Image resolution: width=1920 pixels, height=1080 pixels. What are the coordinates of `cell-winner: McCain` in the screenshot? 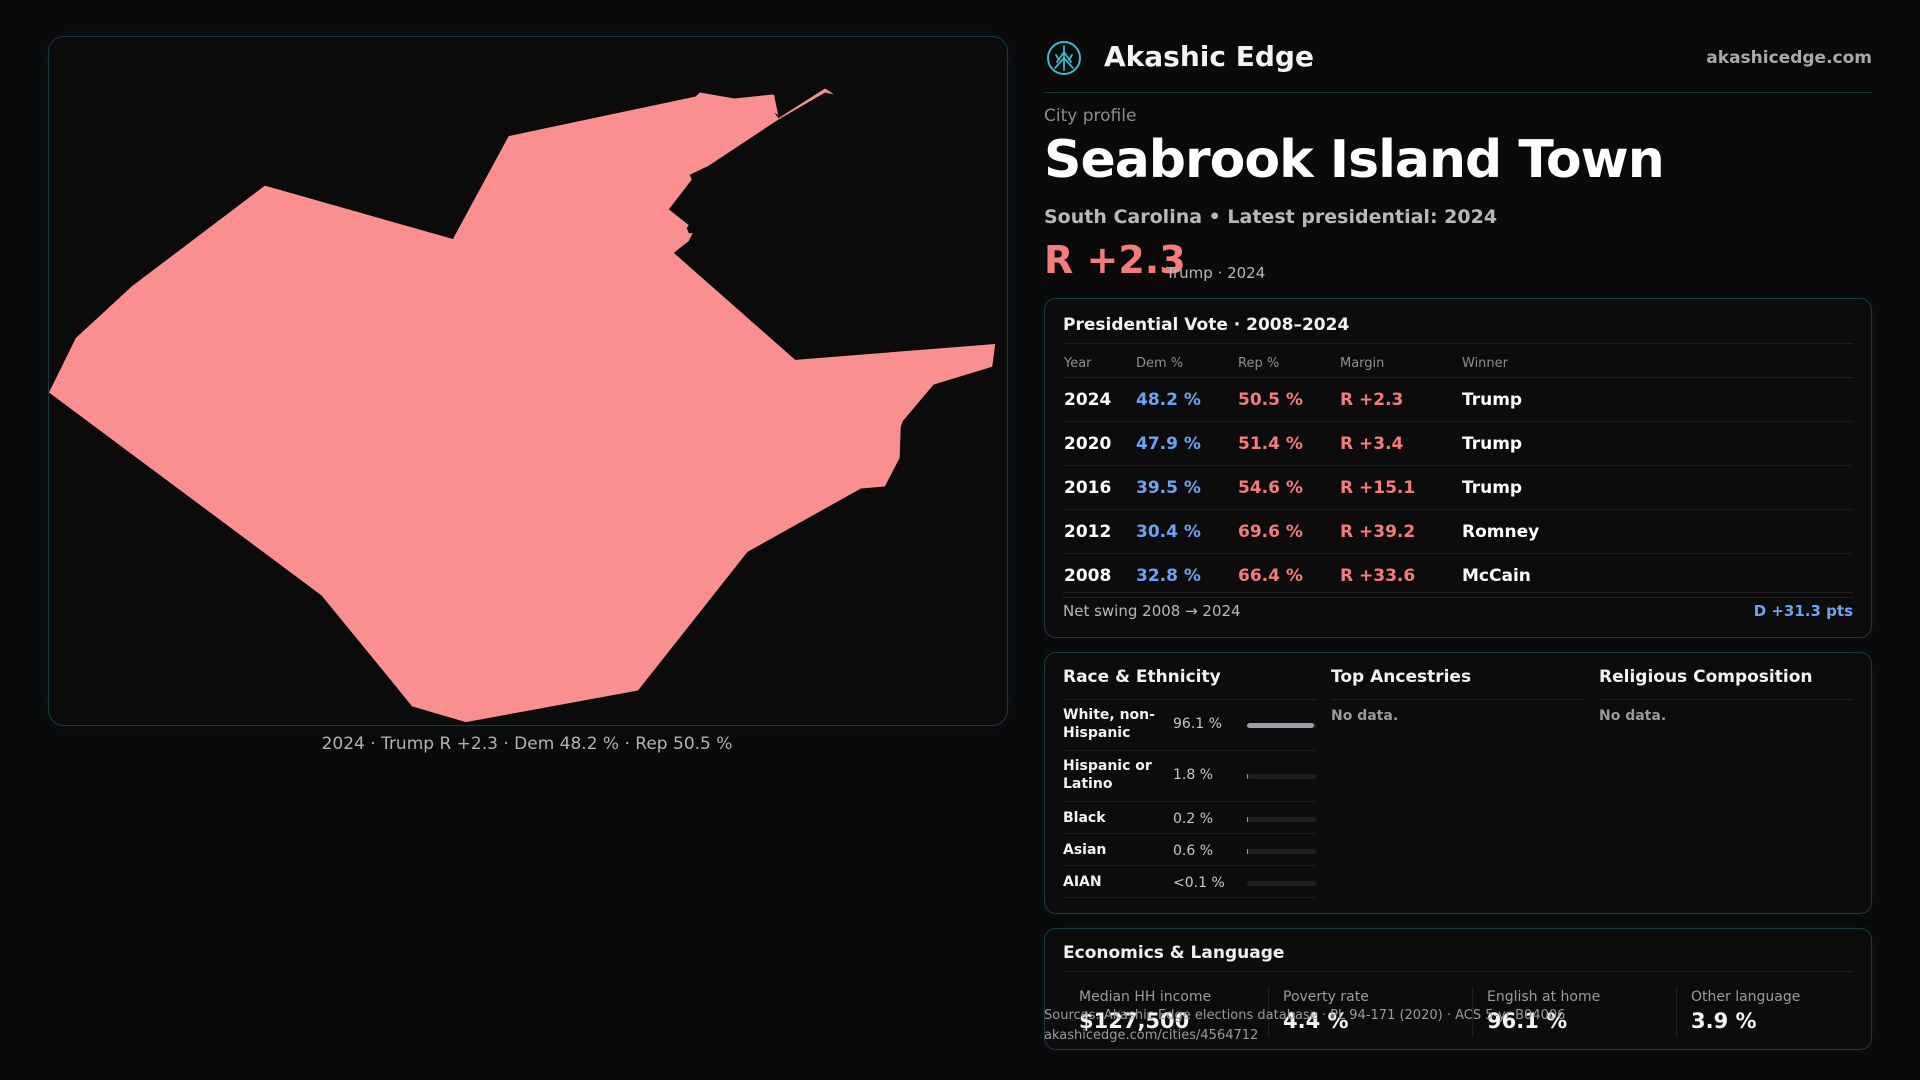 It's located at (1657, 575).